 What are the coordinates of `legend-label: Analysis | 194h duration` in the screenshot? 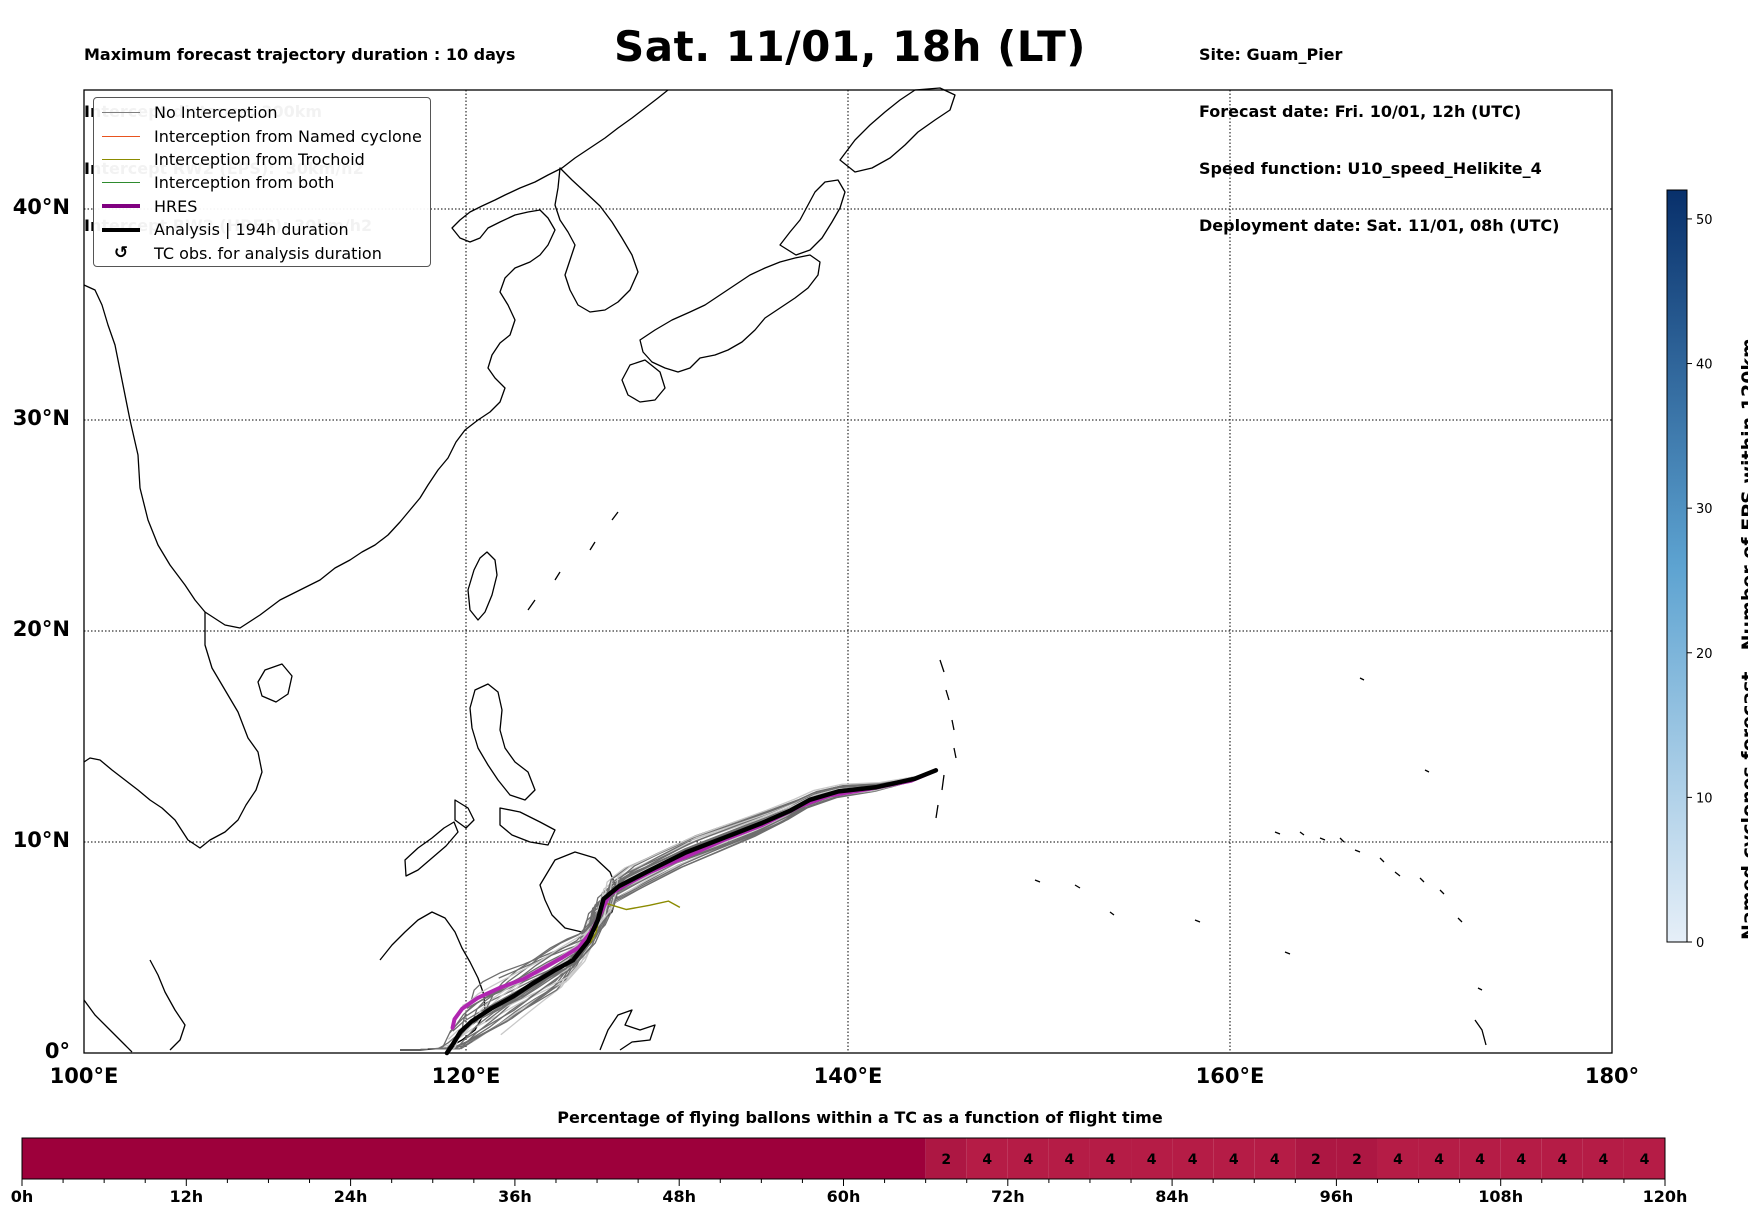 It's located at (251, 230).